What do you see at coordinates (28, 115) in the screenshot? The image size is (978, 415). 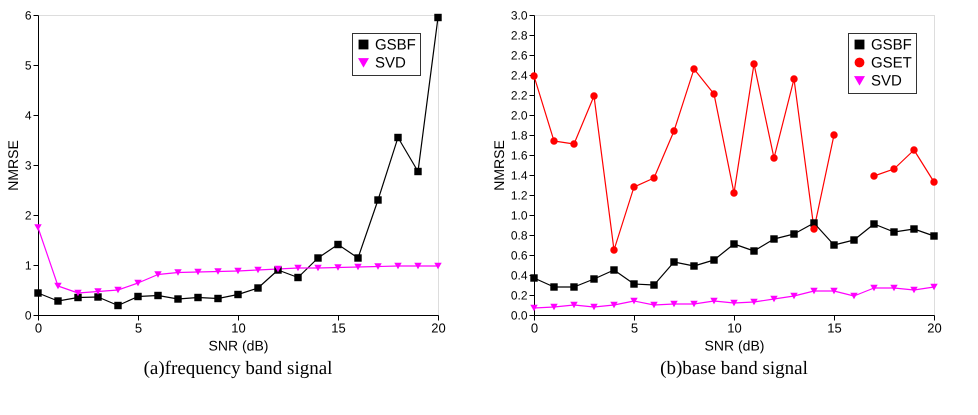 I see `y-tick-label: 4` at bounding box center [28, 115].